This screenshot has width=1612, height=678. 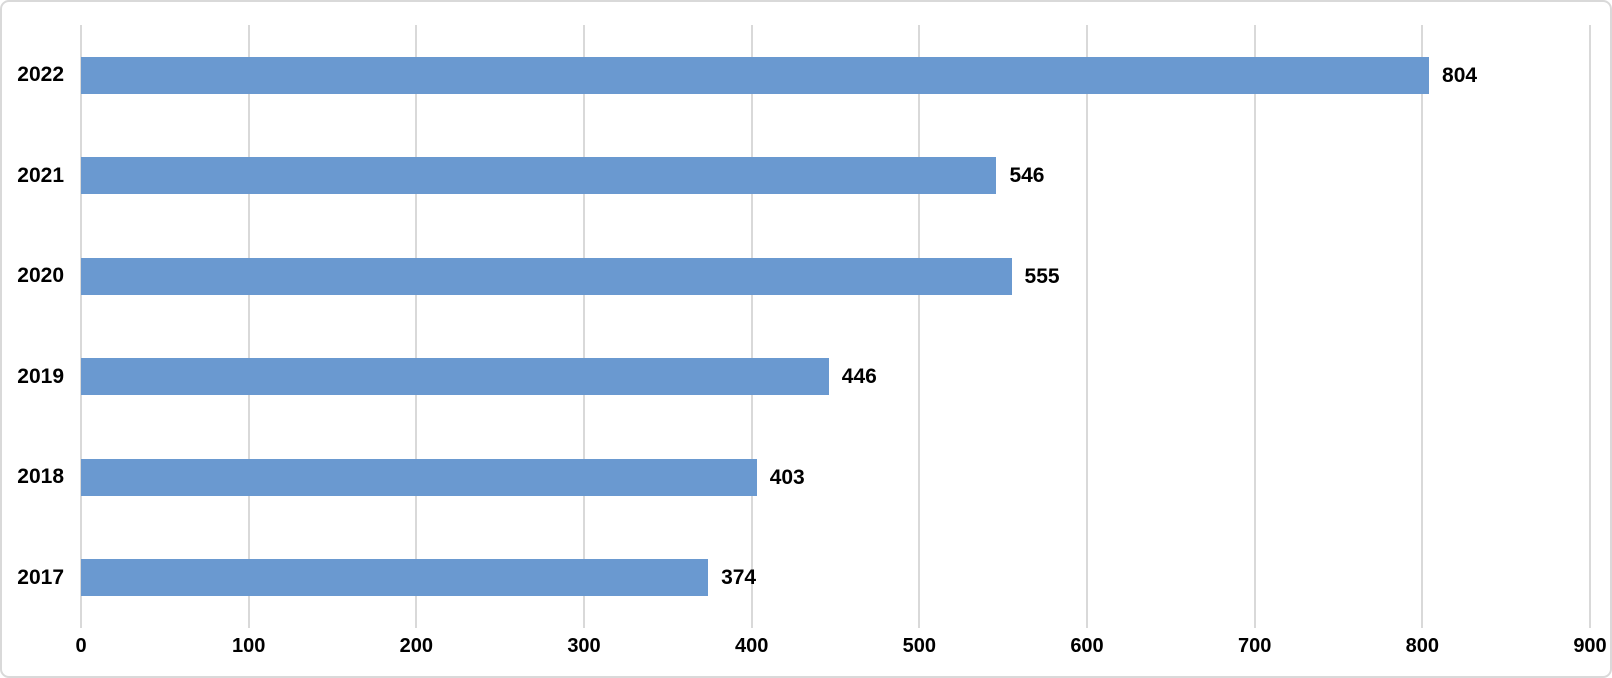 What do you see at coordinates (1590, 646) in the screenshot?
I see `x-tick-label-900: 900` at bounding box center [1590, 646].